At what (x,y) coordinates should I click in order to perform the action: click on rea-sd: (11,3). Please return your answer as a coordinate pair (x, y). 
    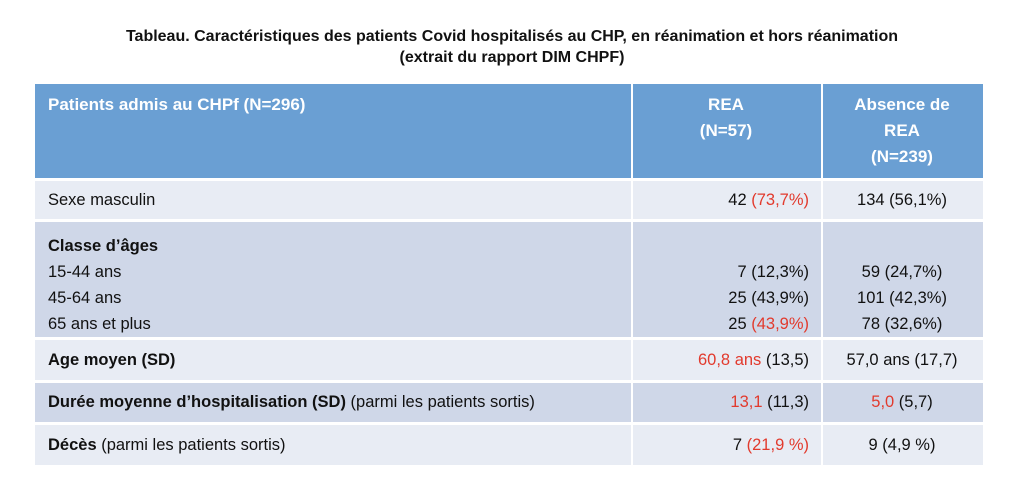
    Looking at the image, I should click on (785, 402).